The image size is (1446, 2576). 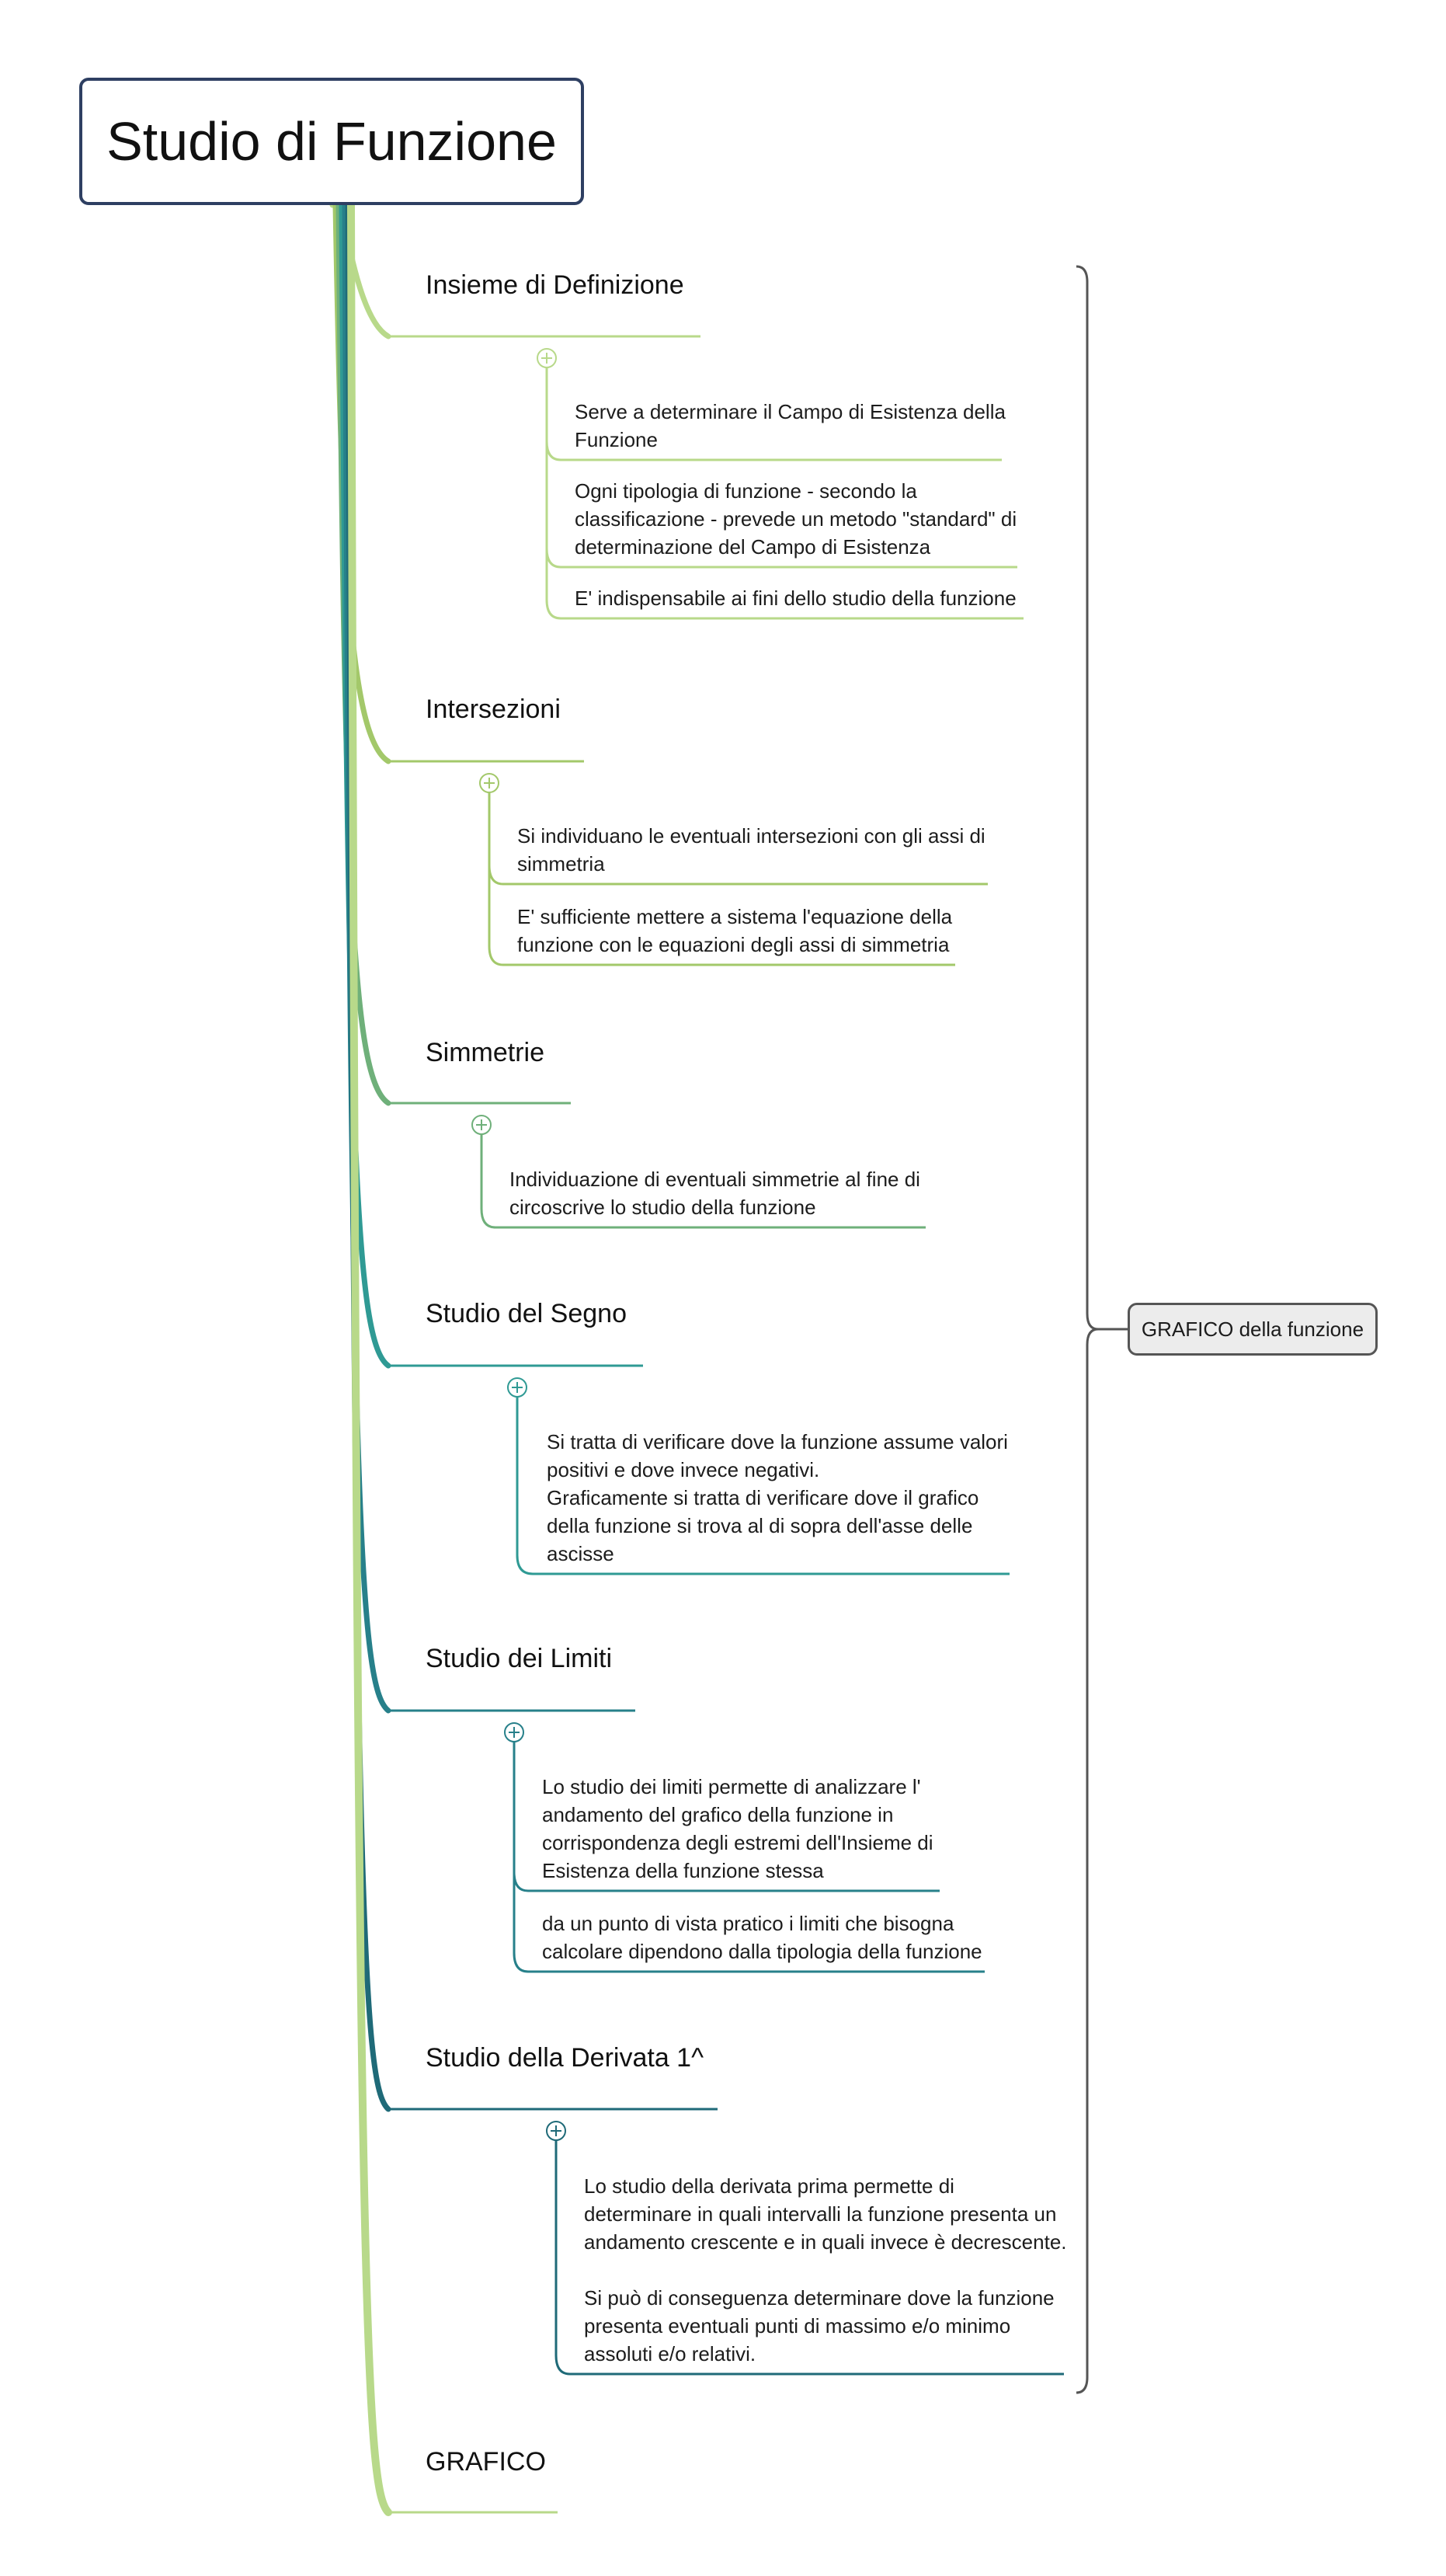 I want to click on leaf-text-line: circoscrive lo studio della funzione, so click(x=663, y=1207).